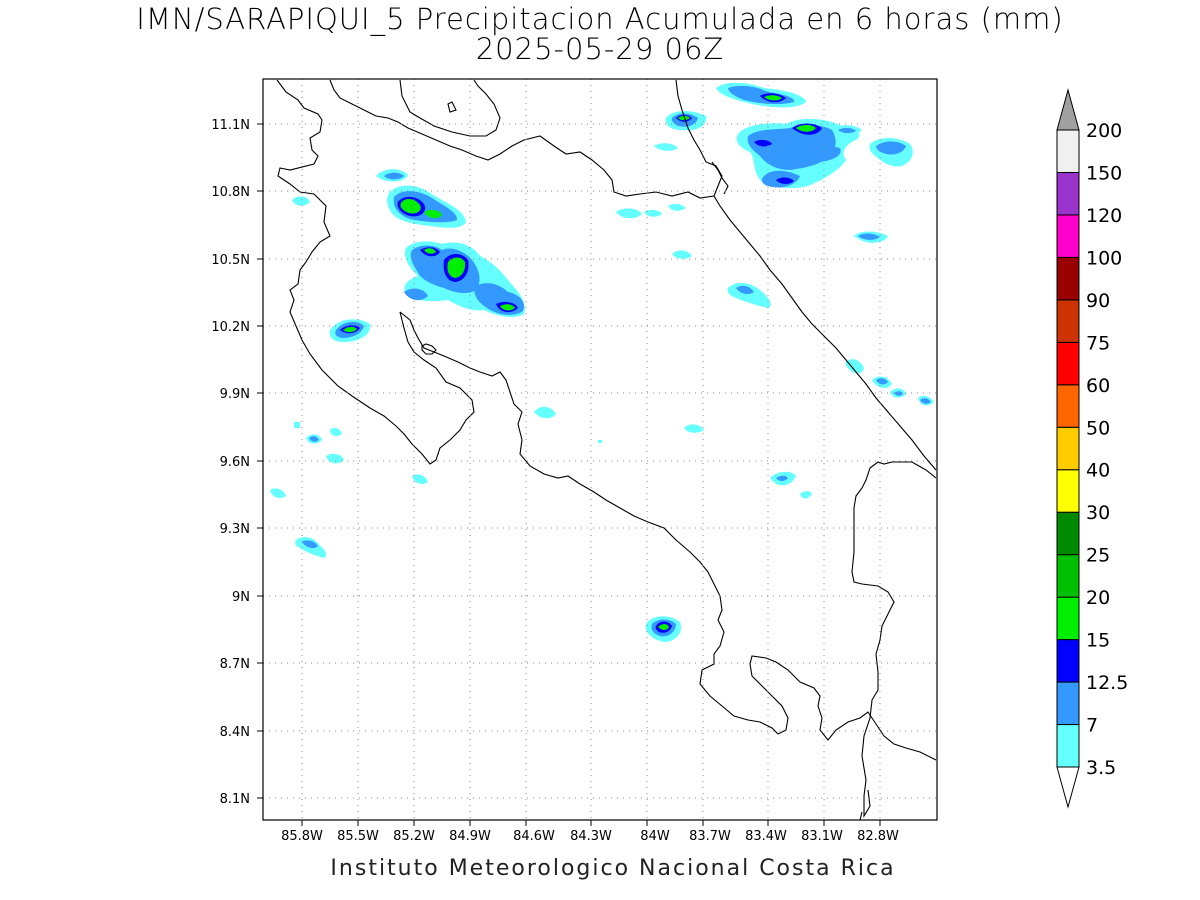  Describe the element at coordinates (1098, 428) in the screenshot. I see `colorbar-label: 50` at that location.